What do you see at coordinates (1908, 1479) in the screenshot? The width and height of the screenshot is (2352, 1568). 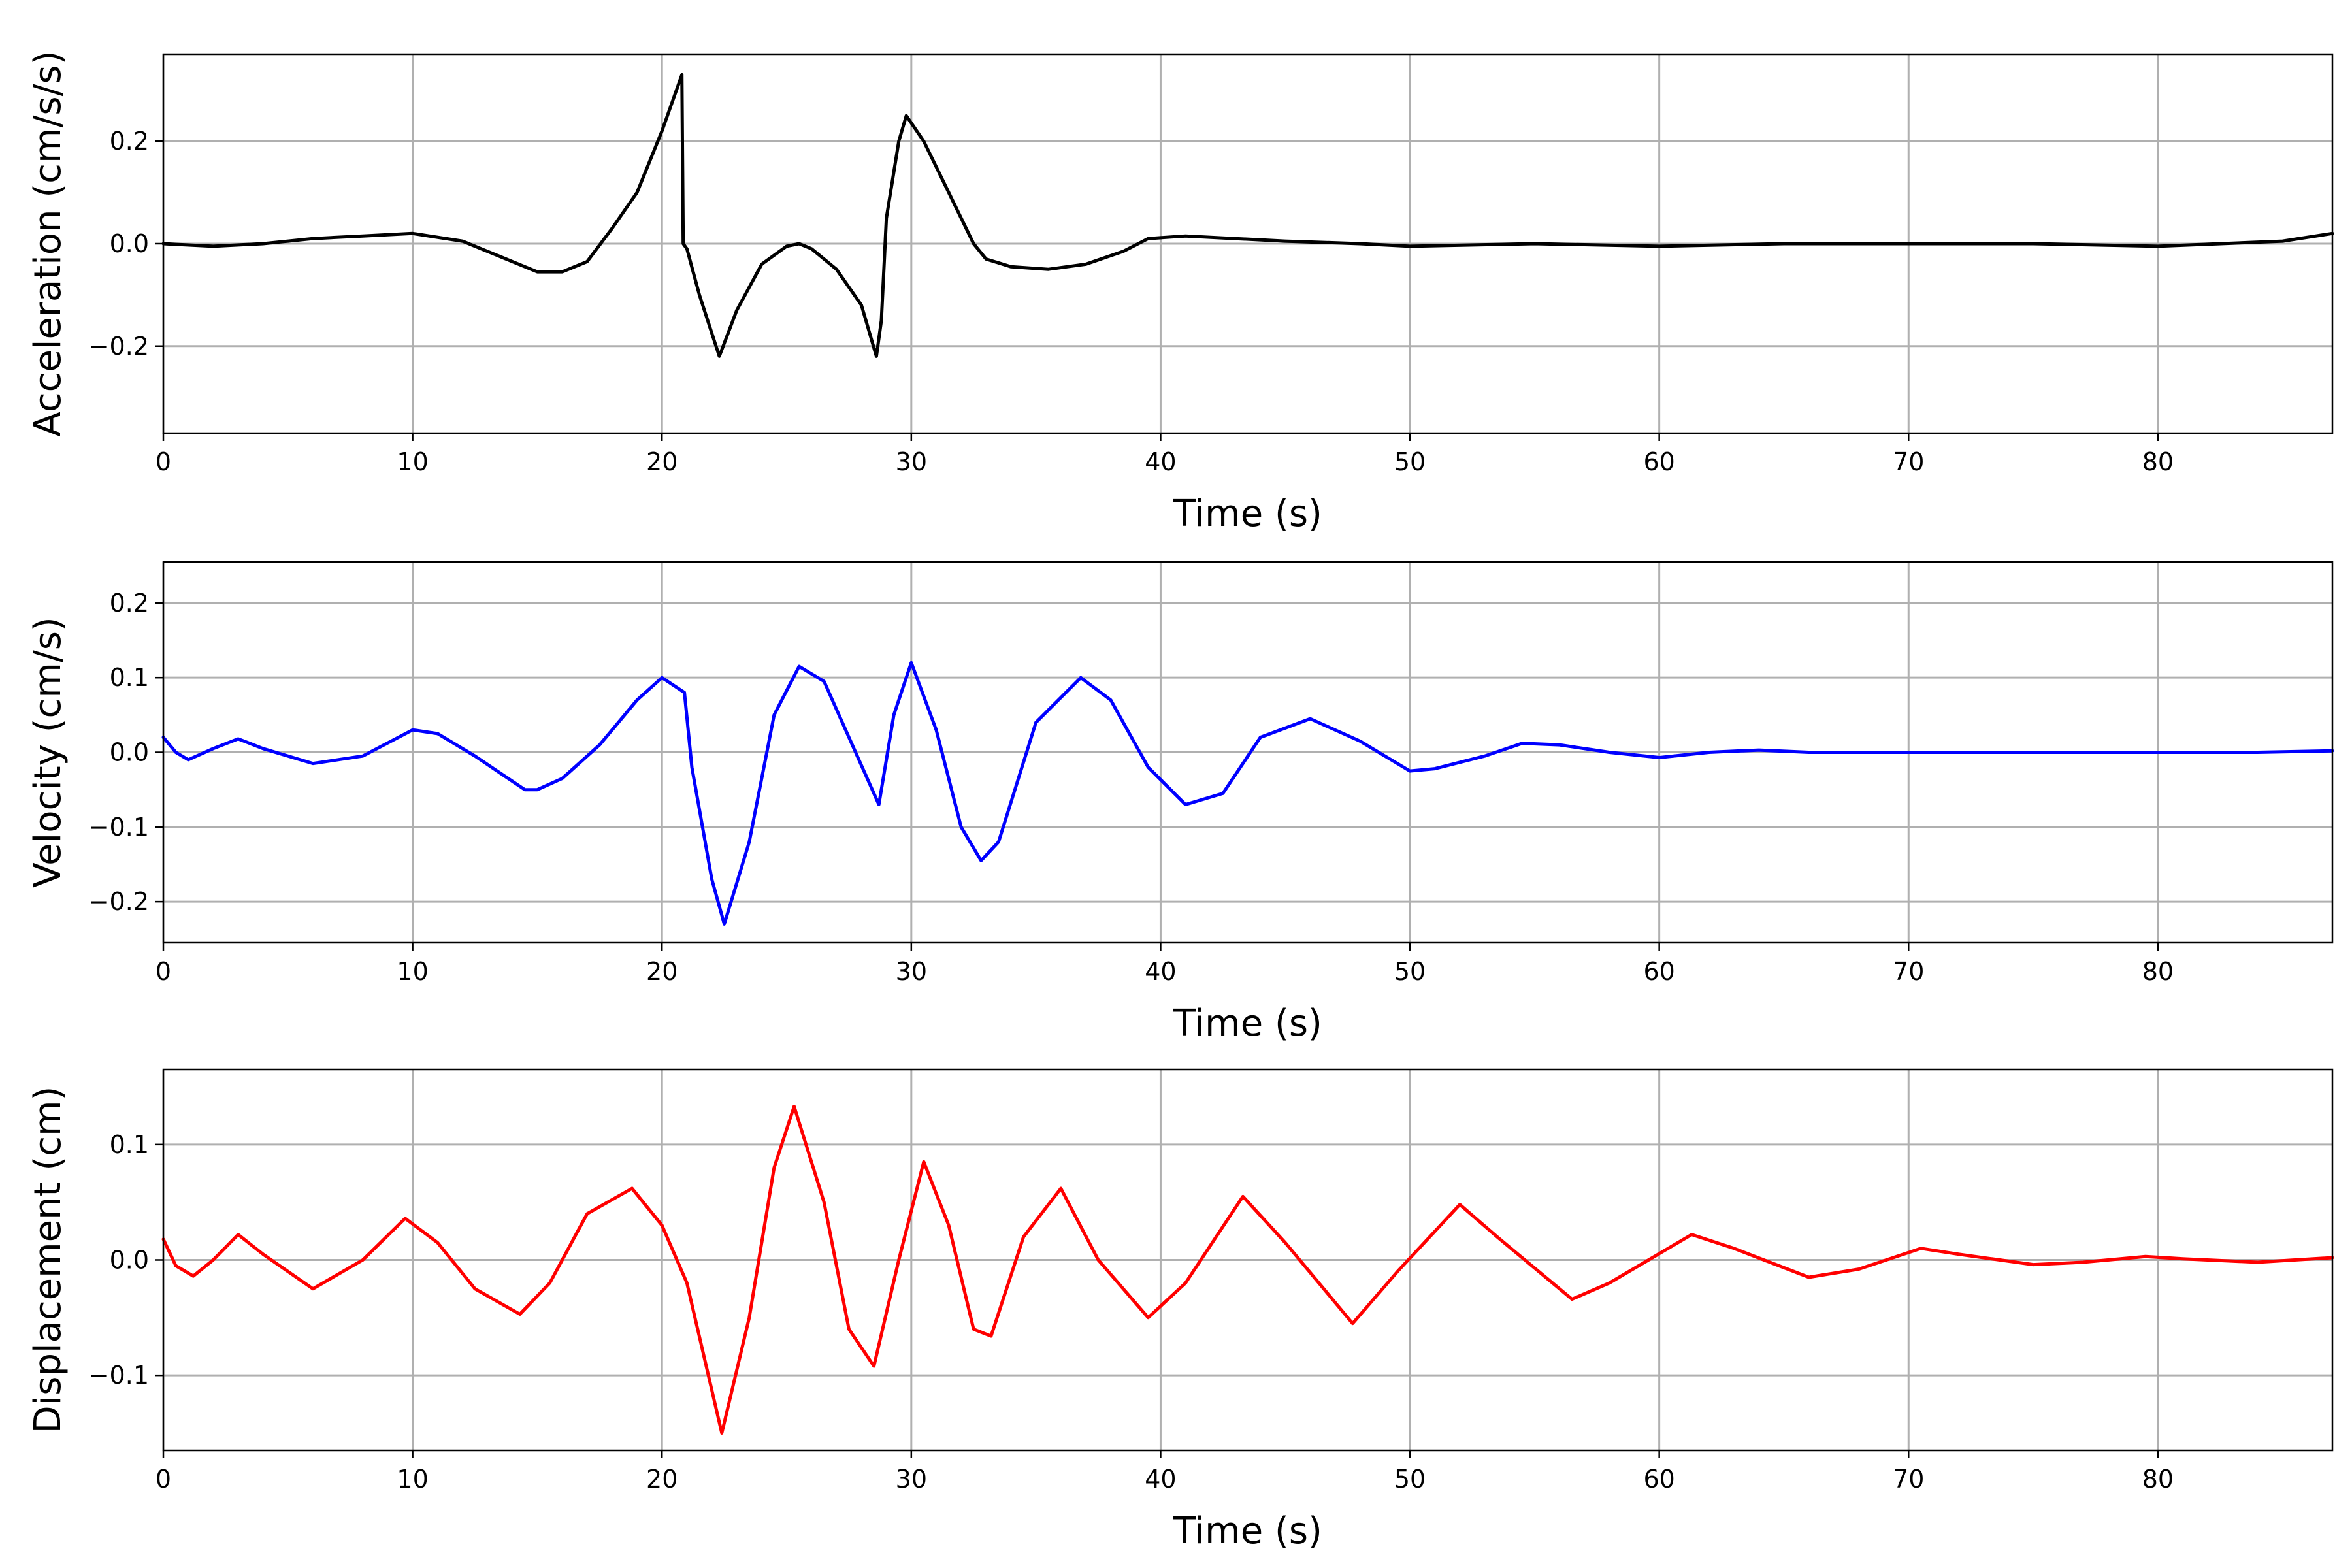 I see `displacement-x-tick-label: 70` at bounding box center [1908, 1479].